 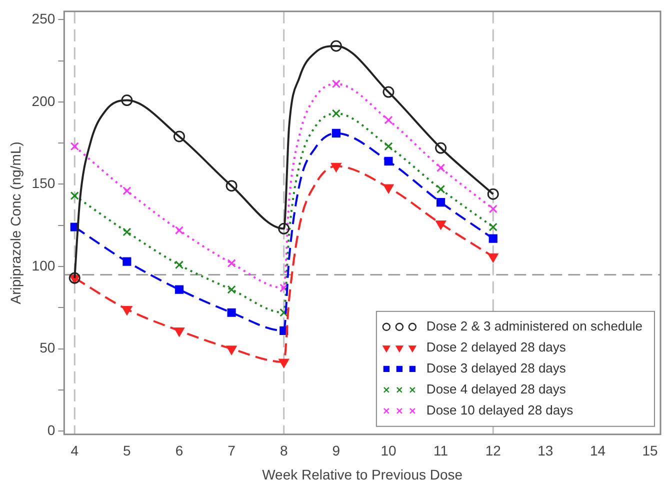 What do you see at coordinates (496, 368) in the screenshot?
I see `legend-label: Dose 3 delayed 28 days` at bounding box center [496, 368].